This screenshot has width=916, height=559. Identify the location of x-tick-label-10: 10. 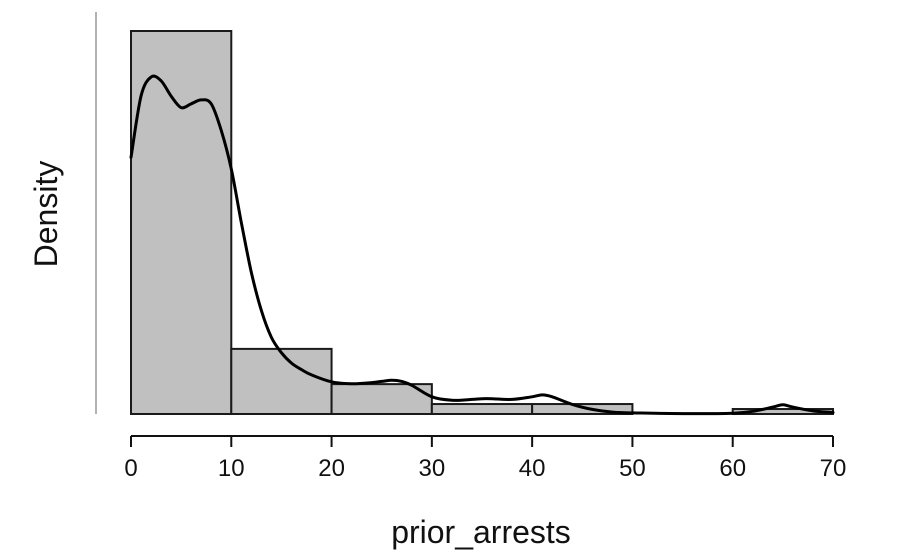
(231, 468).